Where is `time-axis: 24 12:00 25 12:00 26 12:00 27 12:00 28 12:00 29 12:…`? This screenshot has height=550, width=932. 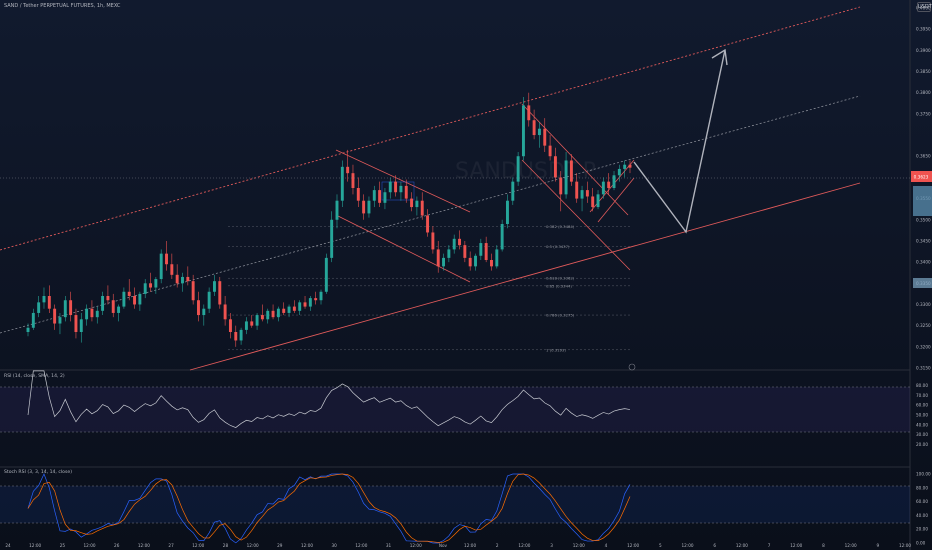 time-axis: 24 12:00 25 12:00 26 12:00 27 12:00 28 12:00 29 12:… is located at coordinates (458, 545).